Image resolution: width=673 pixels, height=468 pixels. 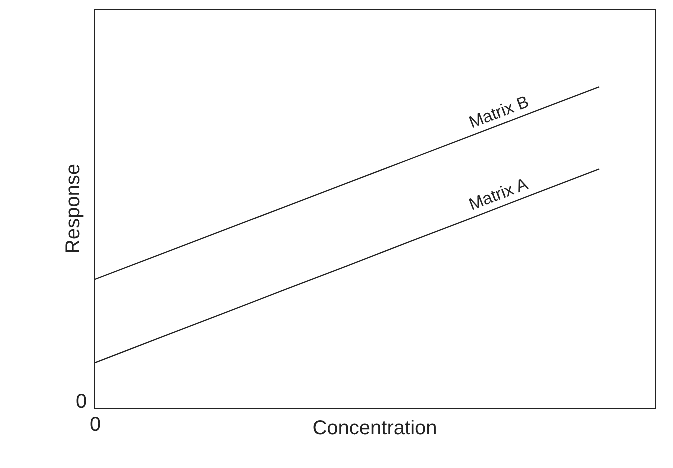 I want to click on text: Matrix A, so click(x=499, y=194).